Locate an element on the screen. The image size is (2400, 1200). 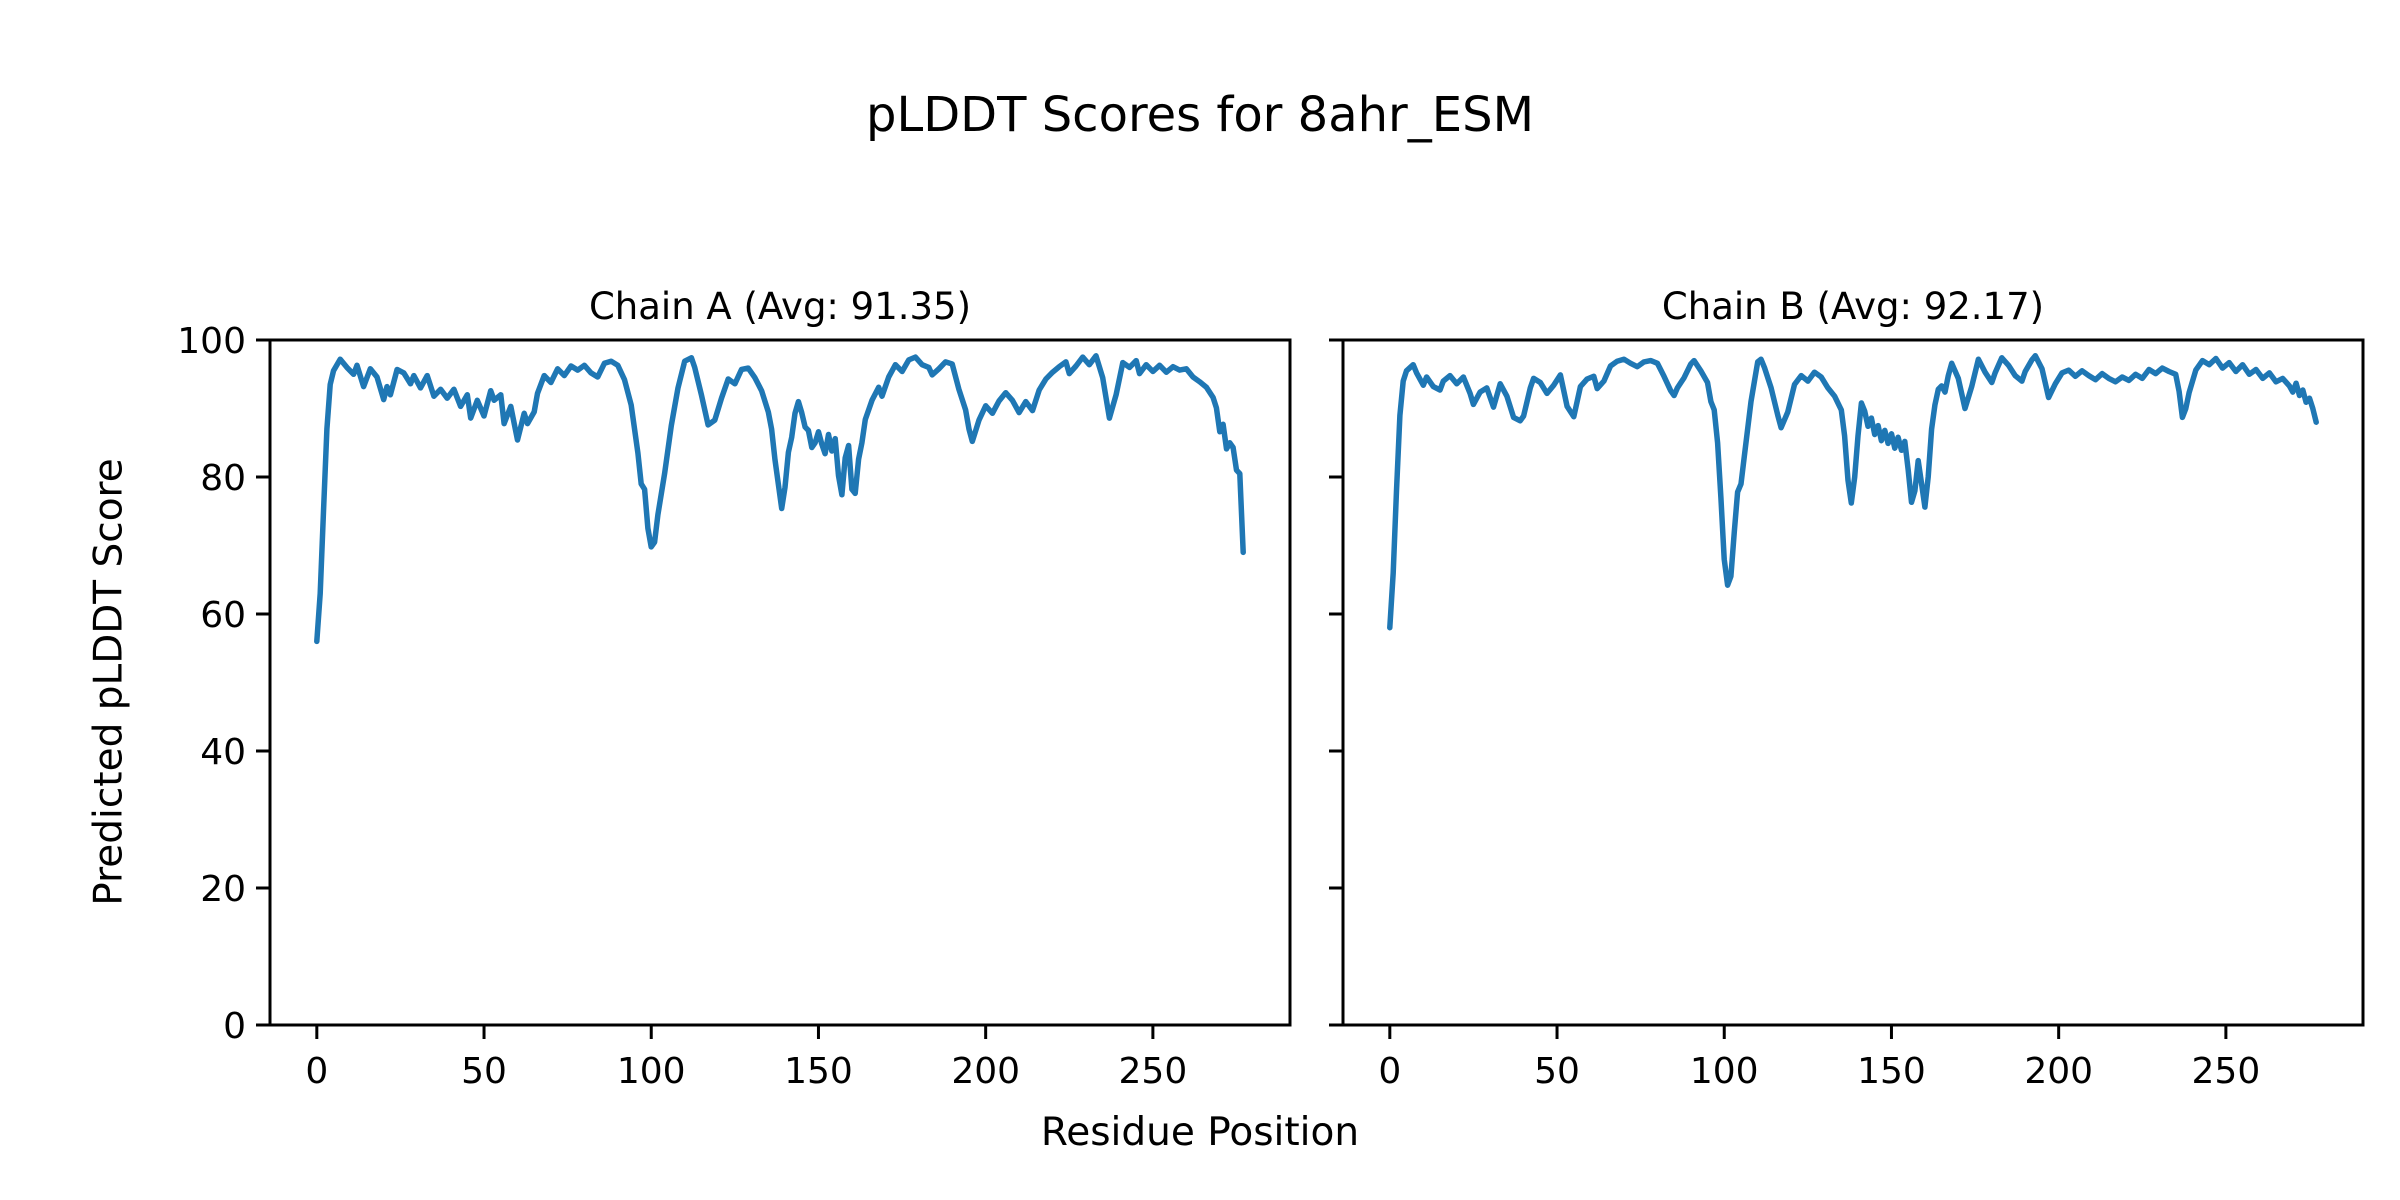
y-tick-label: 60 is located at coordinates (223, 615).